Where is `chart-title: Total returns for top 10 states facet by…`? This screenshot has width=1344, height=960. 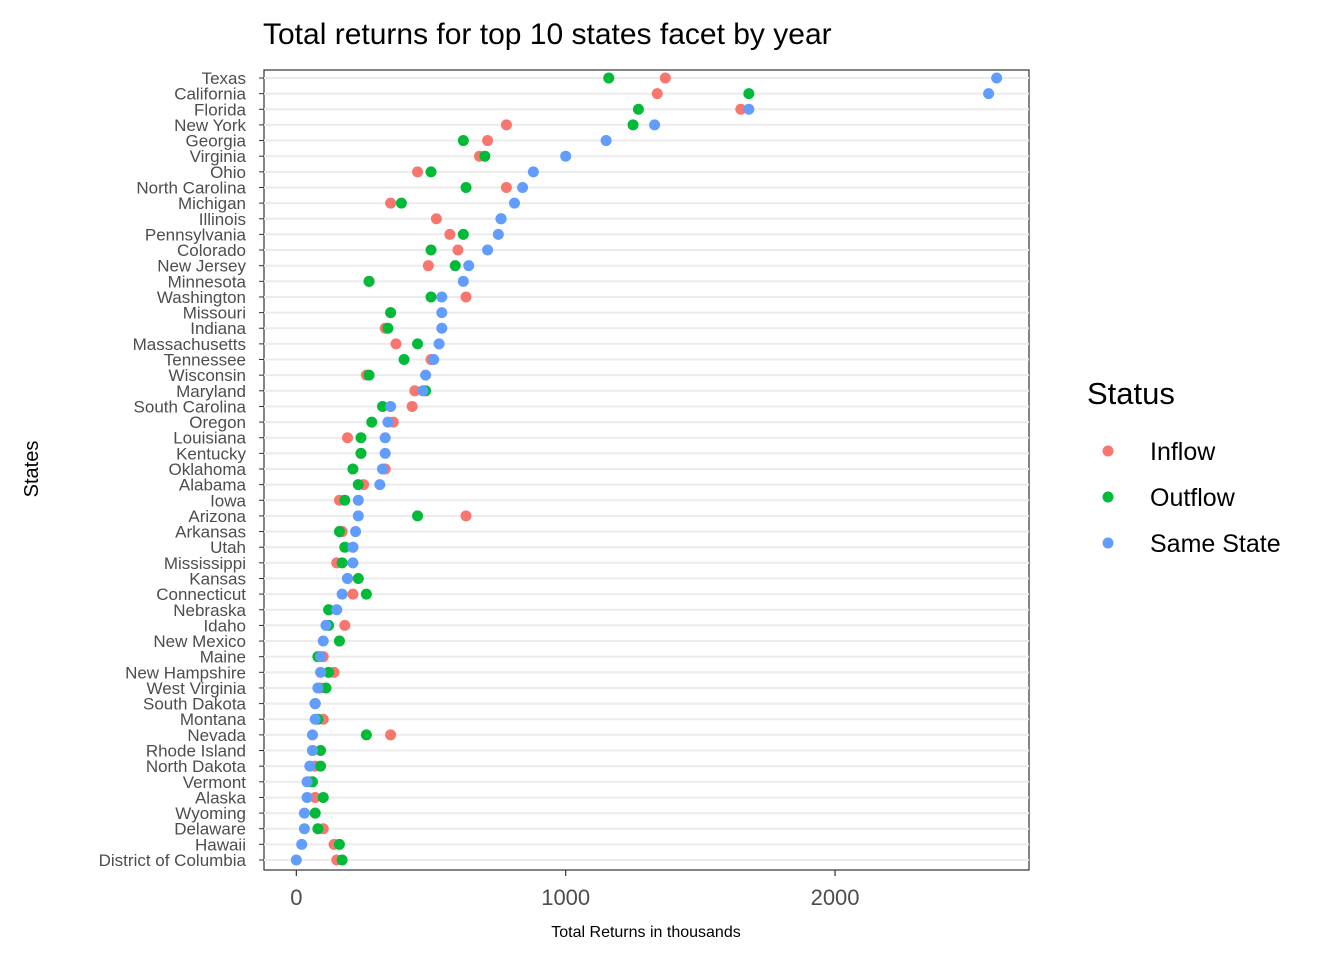 chart-title: Total returns for top 10 states facet by… is located at coordinates (547, 34).